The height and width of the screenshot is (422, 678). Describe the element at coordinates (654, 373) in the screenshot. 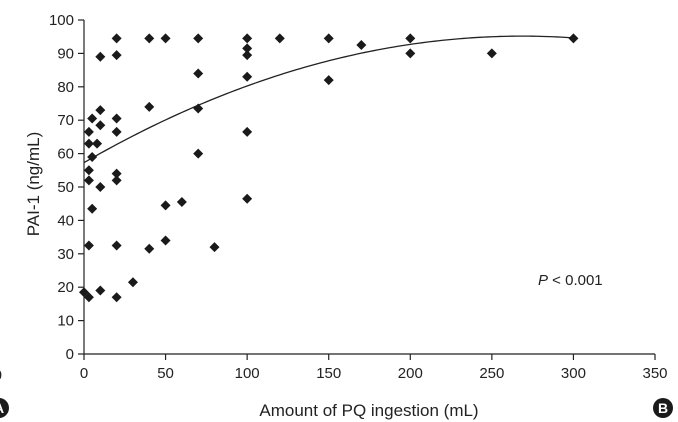

I see `x-tick-label: 350` at that location.